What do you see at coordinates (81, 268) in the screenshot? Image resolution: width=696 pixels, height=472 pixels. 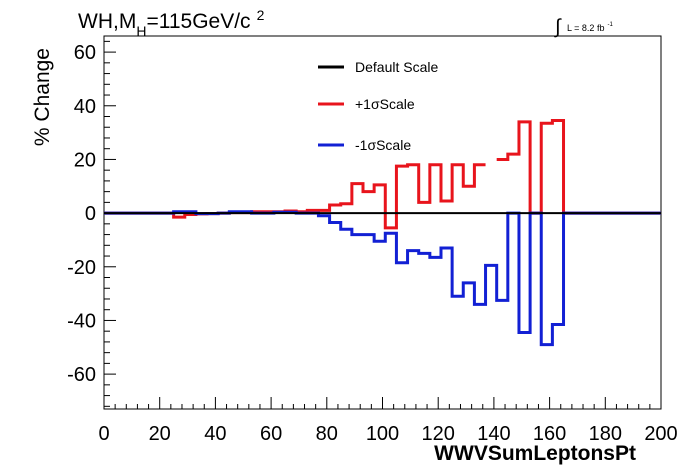 I see `y-tick-label: -20` at bounding box center [81, 268].